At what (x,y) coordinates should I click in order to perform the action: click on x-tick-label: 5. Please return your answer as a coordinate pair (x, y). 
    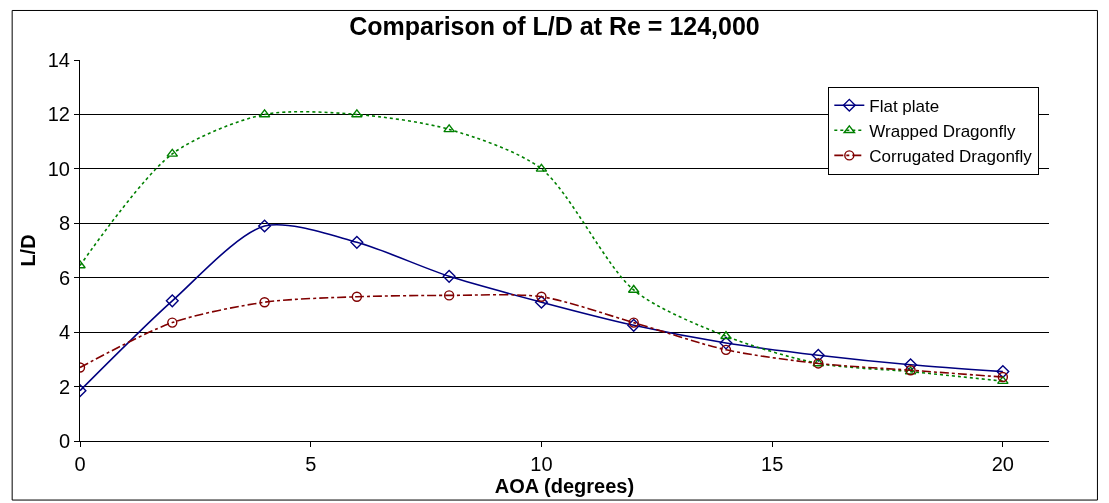
    Looking at the image, I should click on (311, 464).